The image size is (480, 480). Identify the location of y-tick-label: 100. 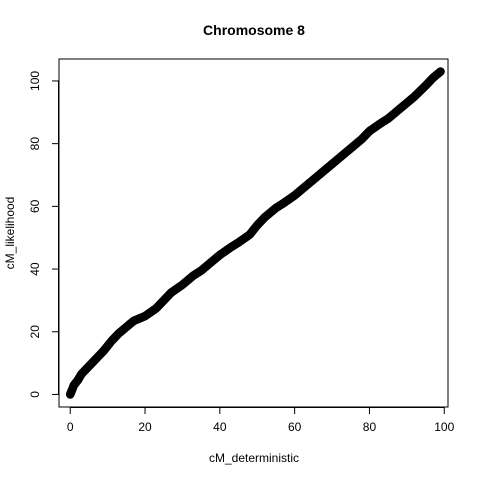
(35, 81).